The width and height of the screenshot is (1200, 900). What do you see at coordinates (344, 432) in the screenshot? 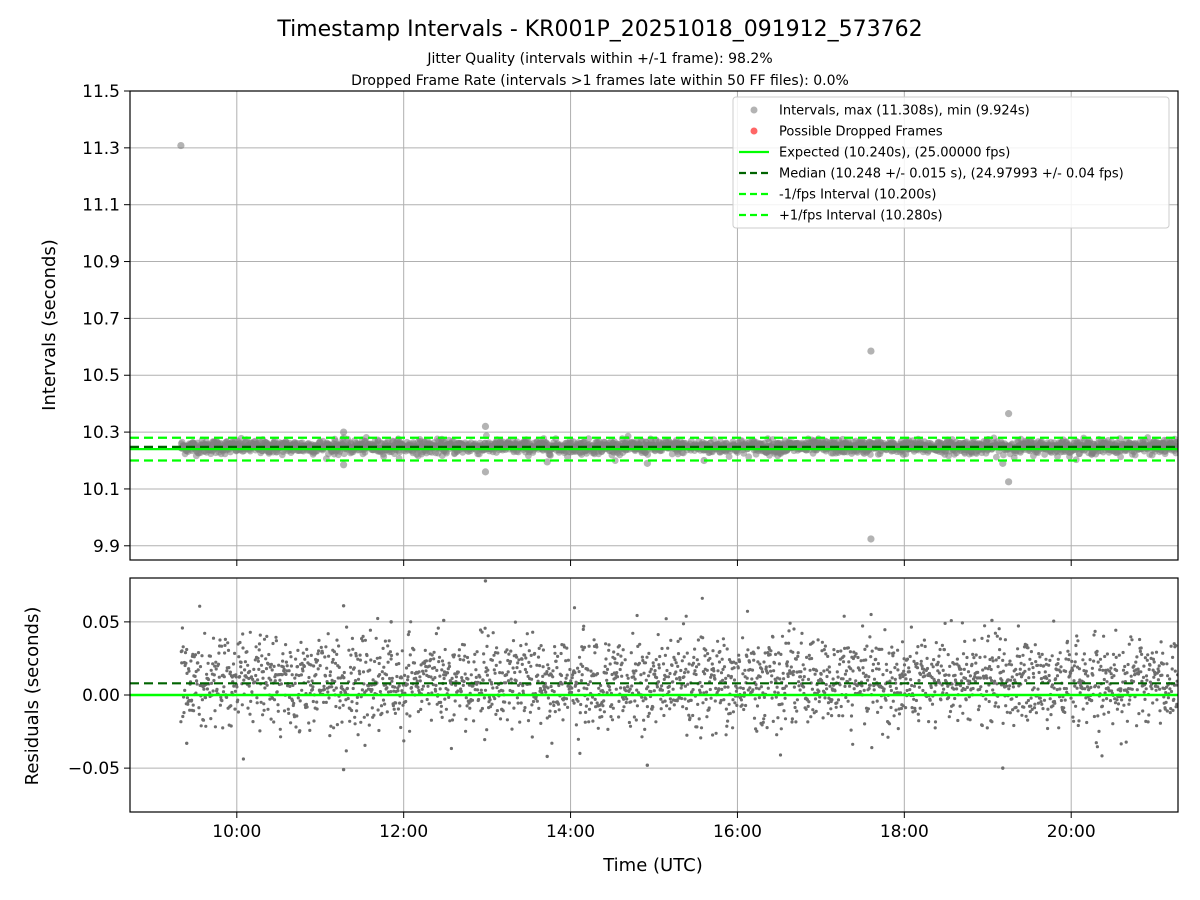
I see `interval-outlier-point` at bounding box center [344, 432].